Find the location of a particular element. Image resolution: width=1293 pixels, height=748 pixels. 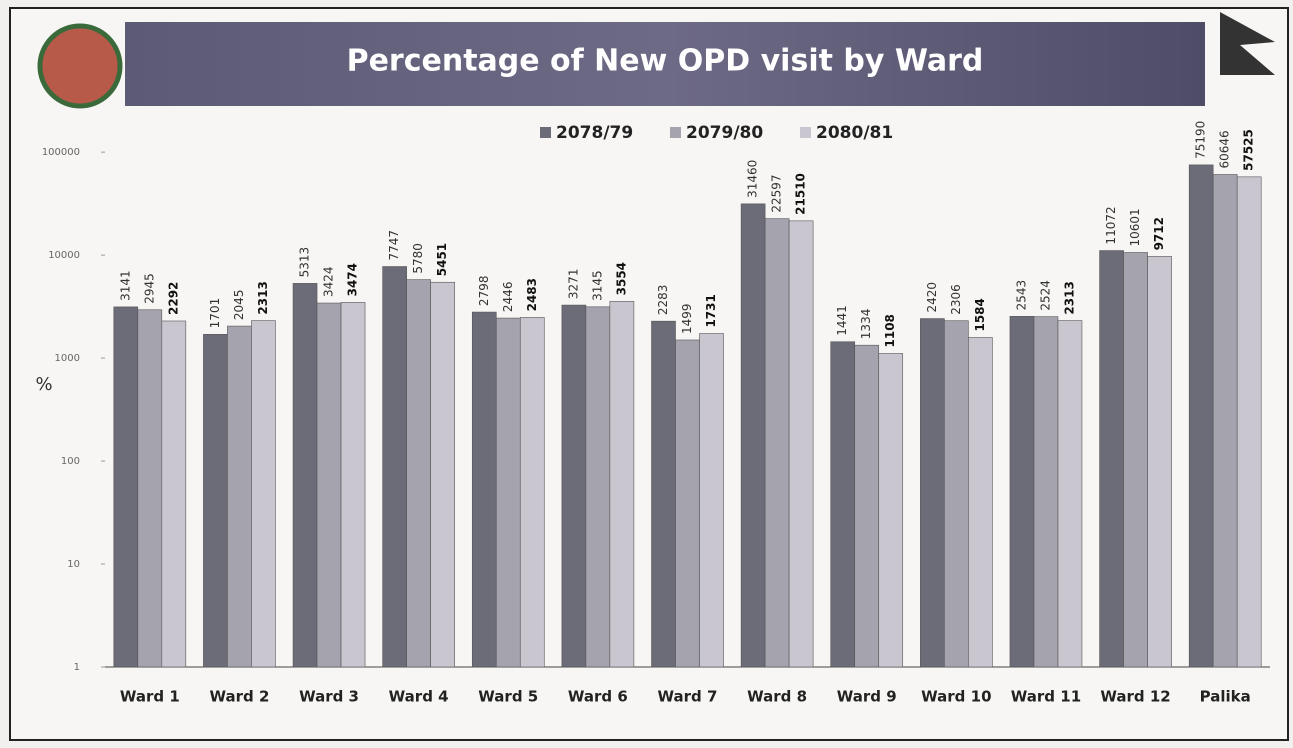

chart-title: Percentage of New OPD visit by Ward is located at coordinates (665, 61).